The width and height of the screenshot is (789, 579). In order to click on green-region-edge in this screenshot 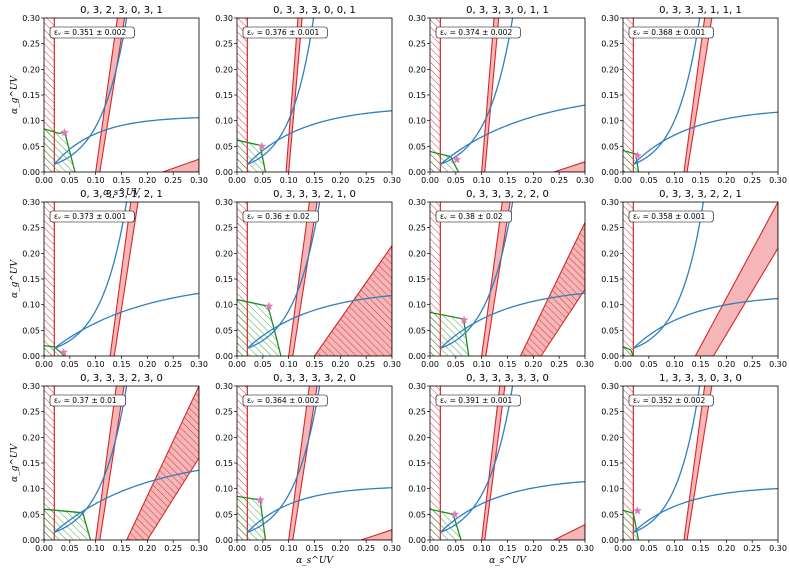, I will do `click(60, 150)`.